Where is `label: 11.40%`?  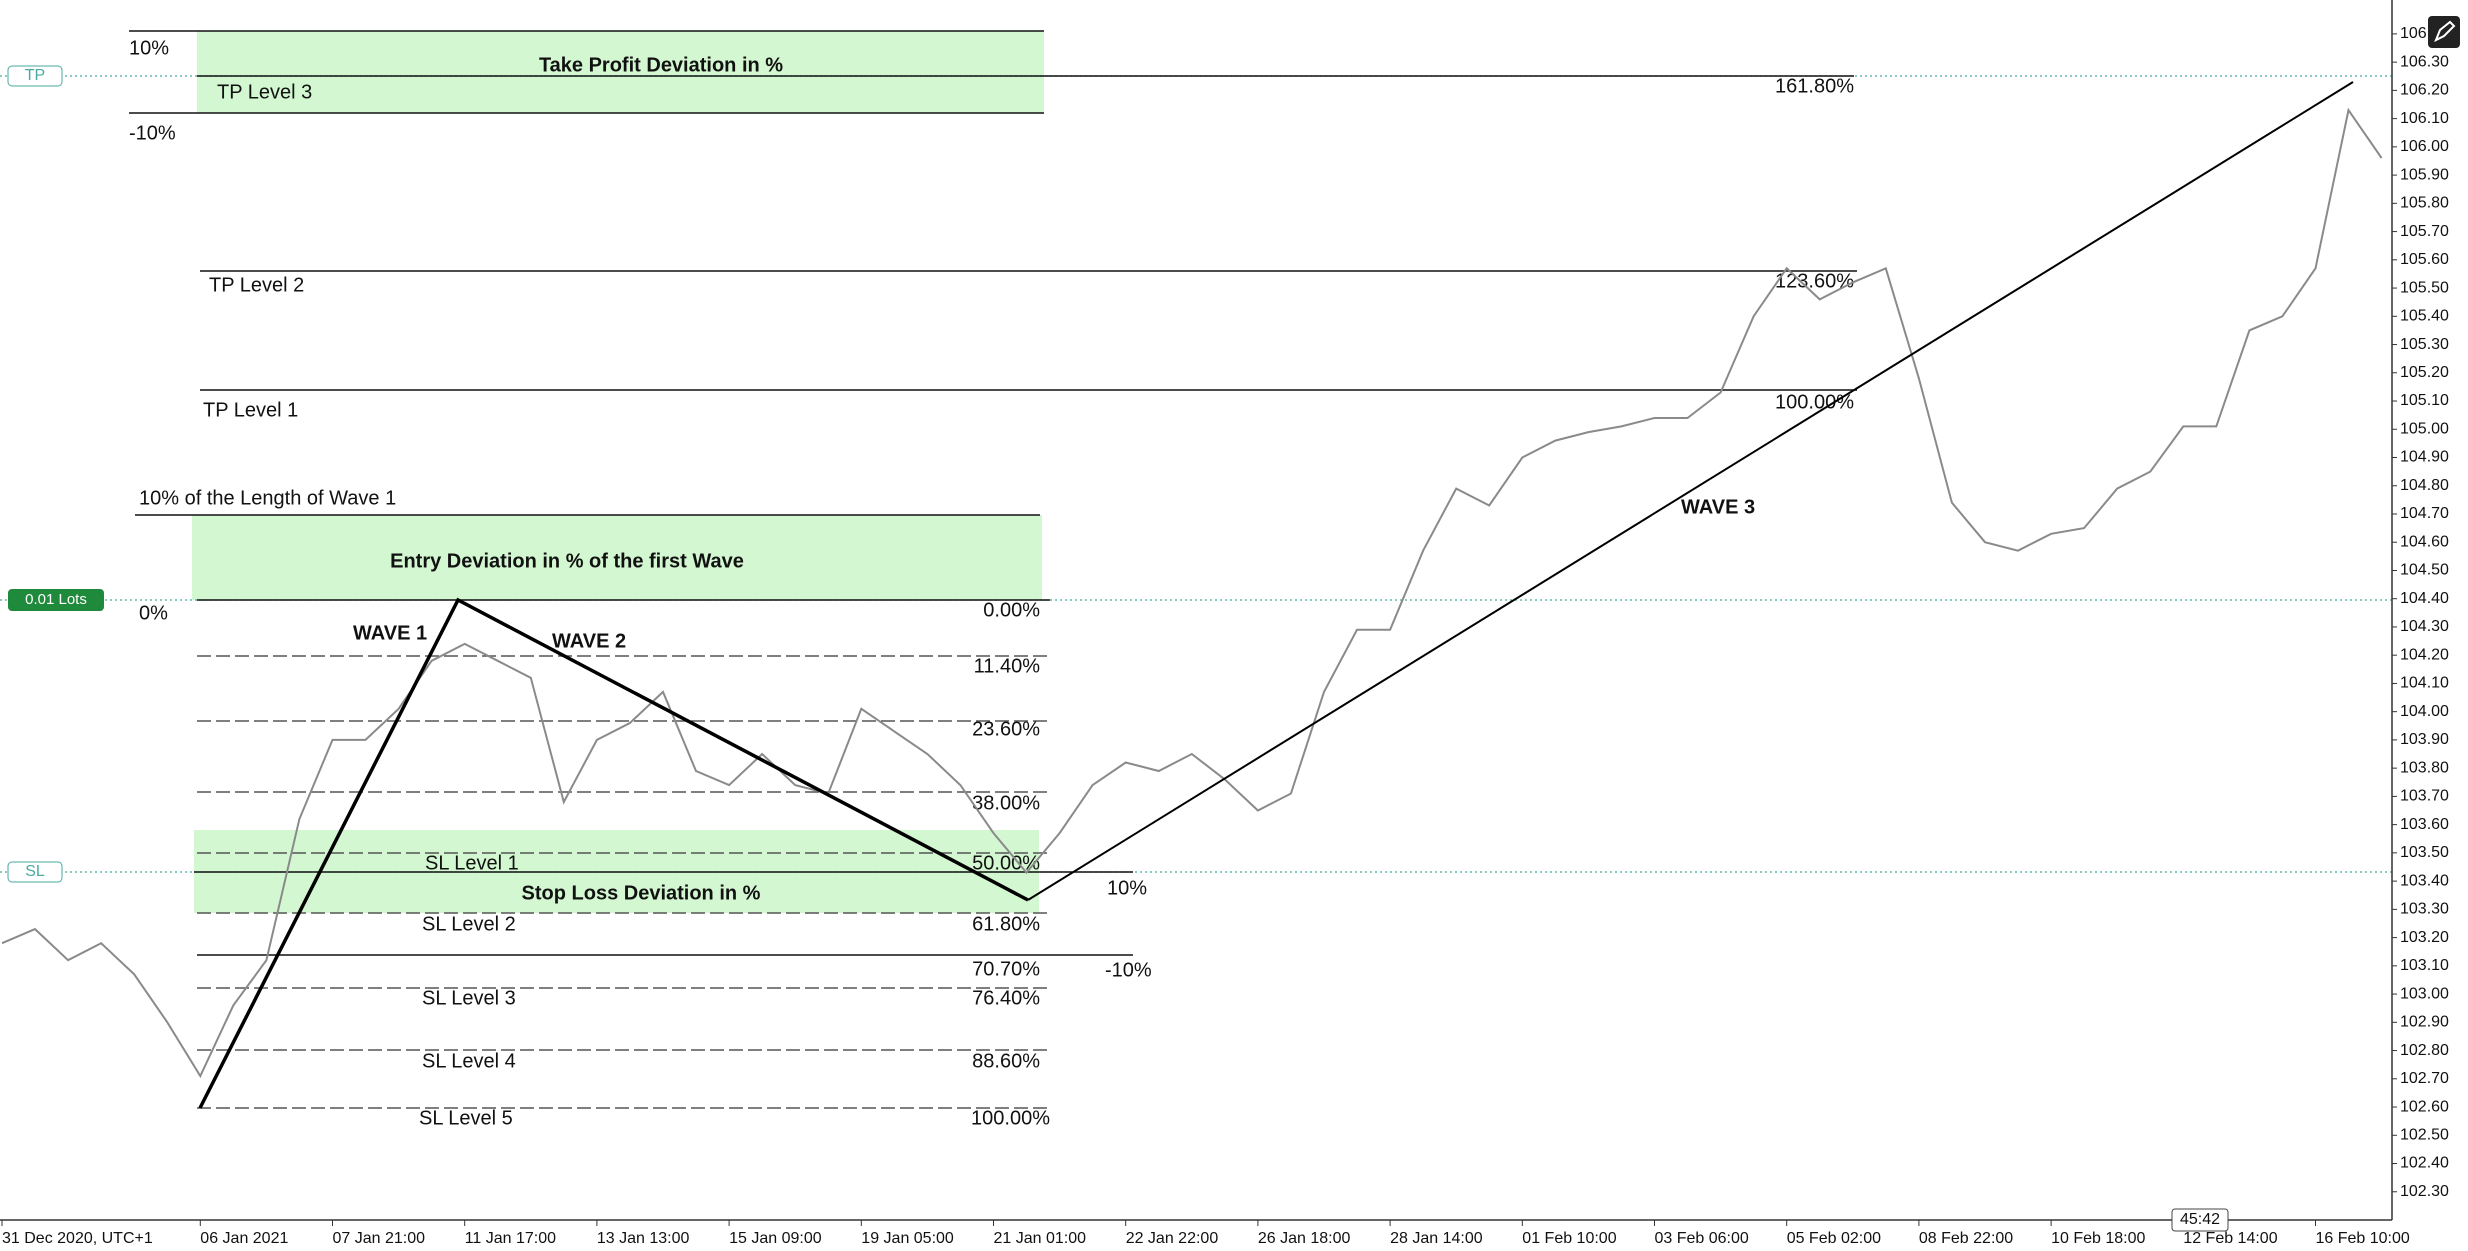 label: 11.40% is located at coordinates (1007, 666).